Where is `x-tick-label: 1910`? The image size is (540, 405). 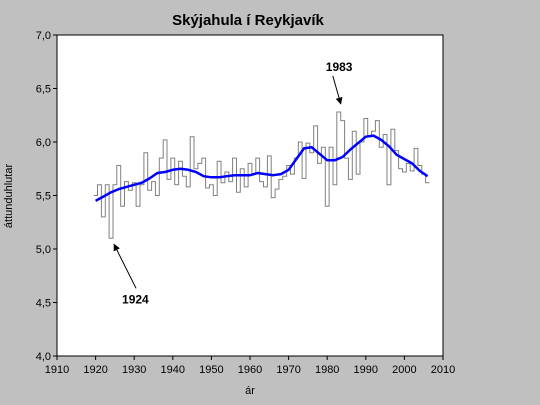
x-tick-label: 1910 is located at coordinates (57, 370).